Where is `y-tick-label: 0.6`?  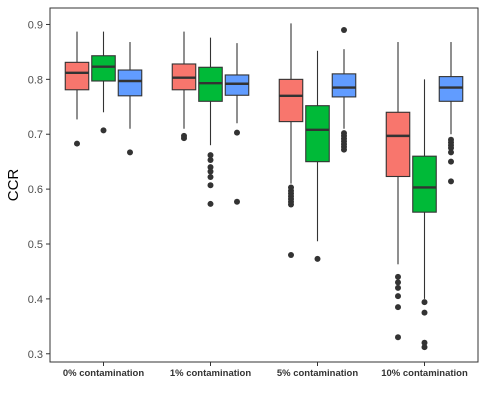 y-tick-label: 0.6 is located at coordinates (35, 190).